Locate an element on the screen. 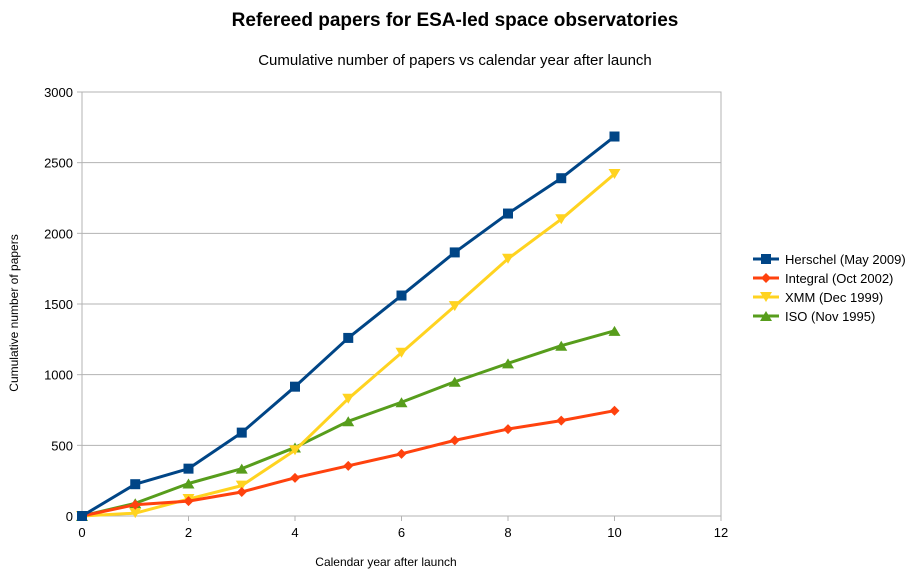 The width and height of the screenshot is (911, 571). x-axis-label: Calendar year after launch is located at coordinates (385, 562).